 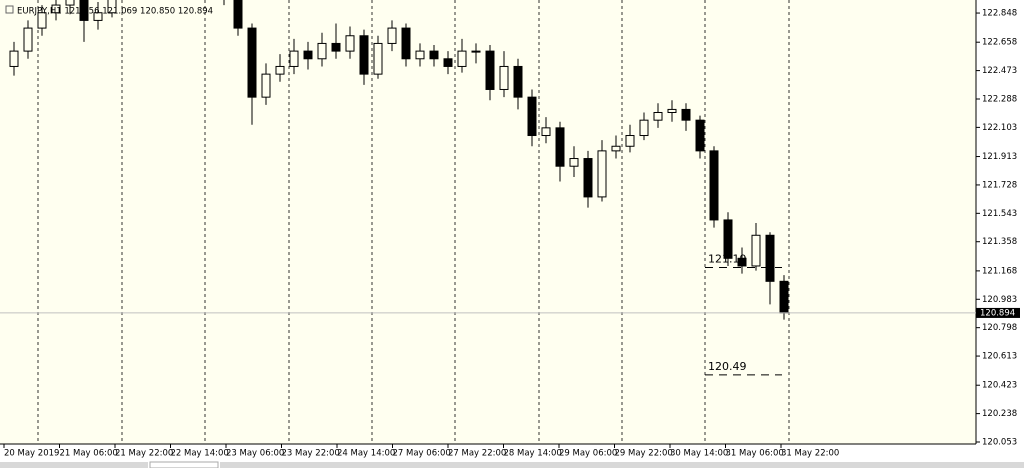 What do you see at coordinates (89, 454) in the screenshot?
I see `x-tick-label: 21 May 06:00` at bounding box center [89, 454].